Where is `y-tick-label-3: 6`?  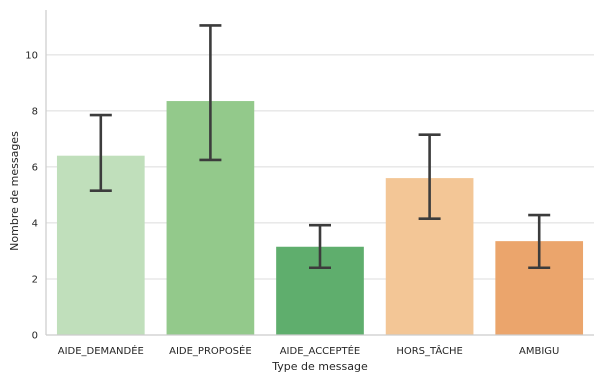 y-tick-label-3: 6 is located at coordinates (35, 167).